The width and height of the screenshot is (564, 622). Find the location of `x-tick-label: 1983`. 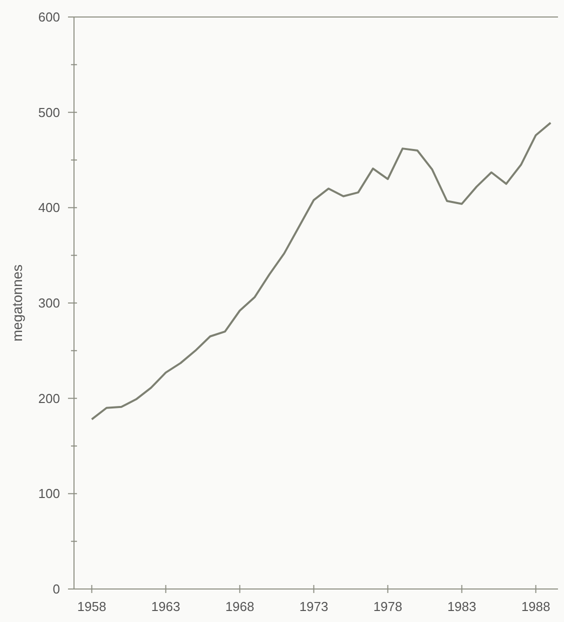

x-tick-label: 1983 is located at coordinates (461, 606).